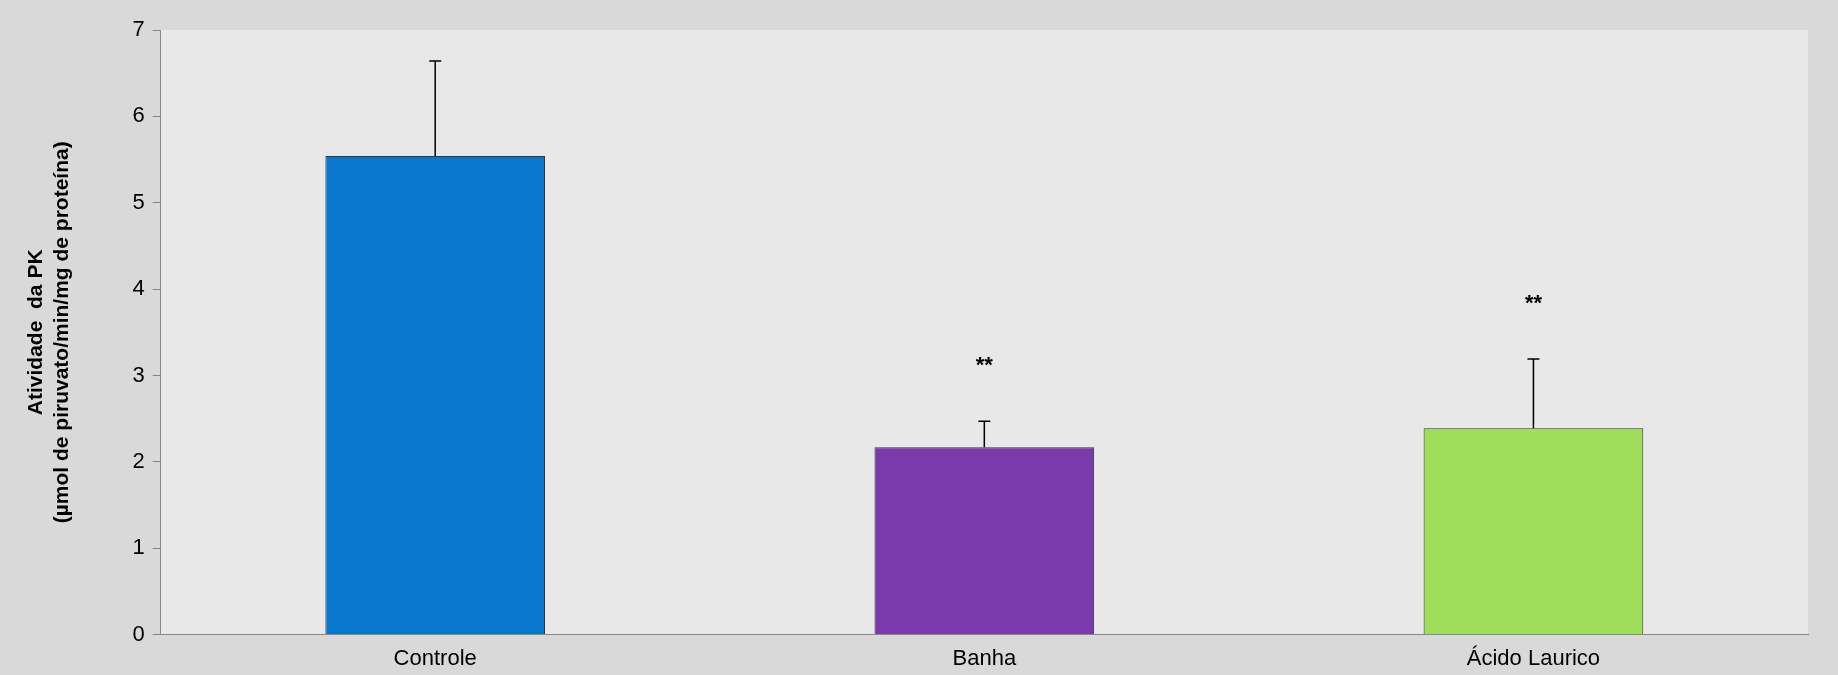 The height and width of the screenshot is (675, 1838). What do you see at coordinates (138, 288) in the screenshot?
I see `y-tick-label: 4` at bounding box center [138, 288].